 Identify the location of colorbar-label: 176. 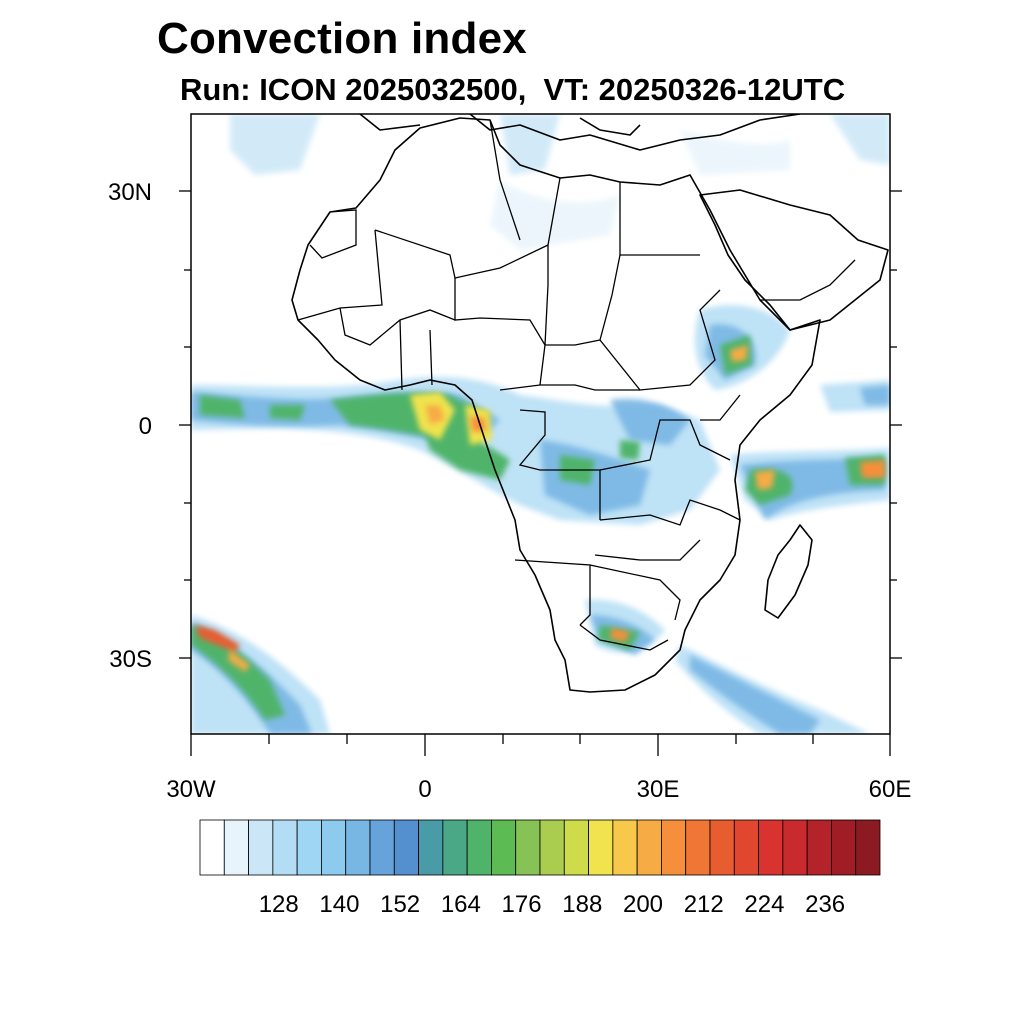
(522, 904).